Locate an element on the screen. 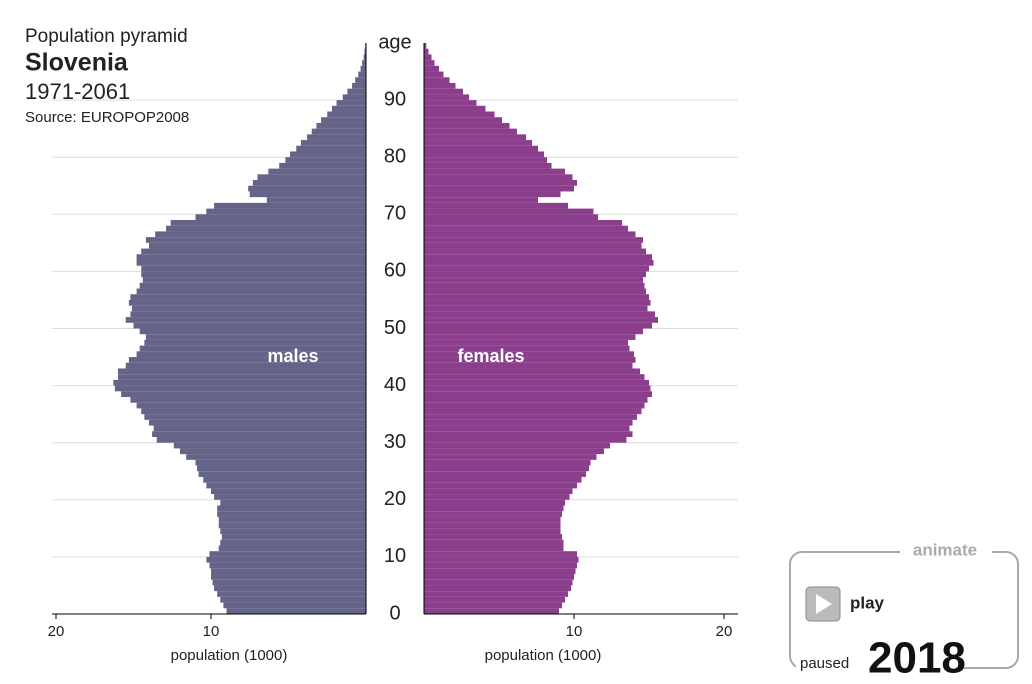  series-label: males is located at coordinates (292, 356).